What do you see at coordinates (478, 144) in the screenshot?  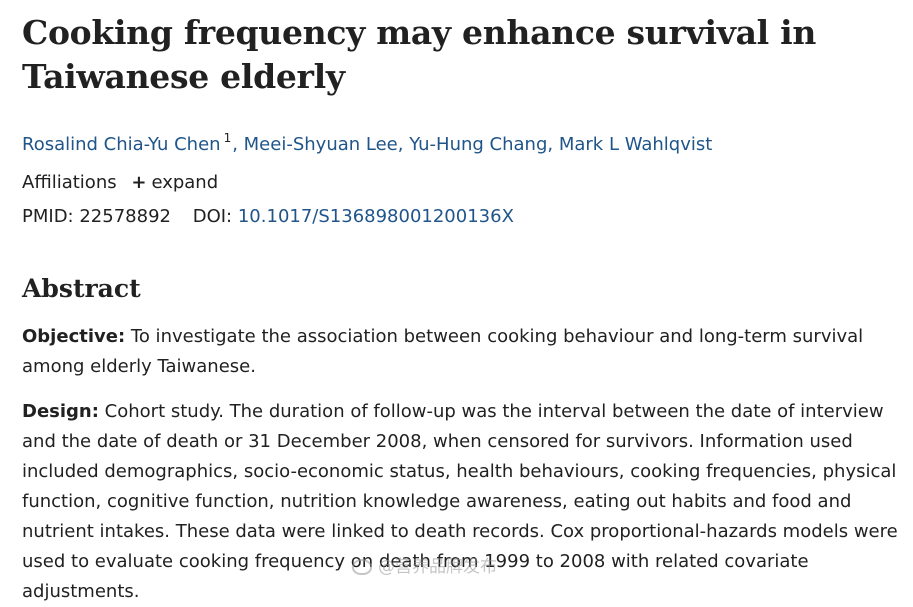 I see `author-link-3: Yu-Hung Chang` at bounding box center [478, 144].